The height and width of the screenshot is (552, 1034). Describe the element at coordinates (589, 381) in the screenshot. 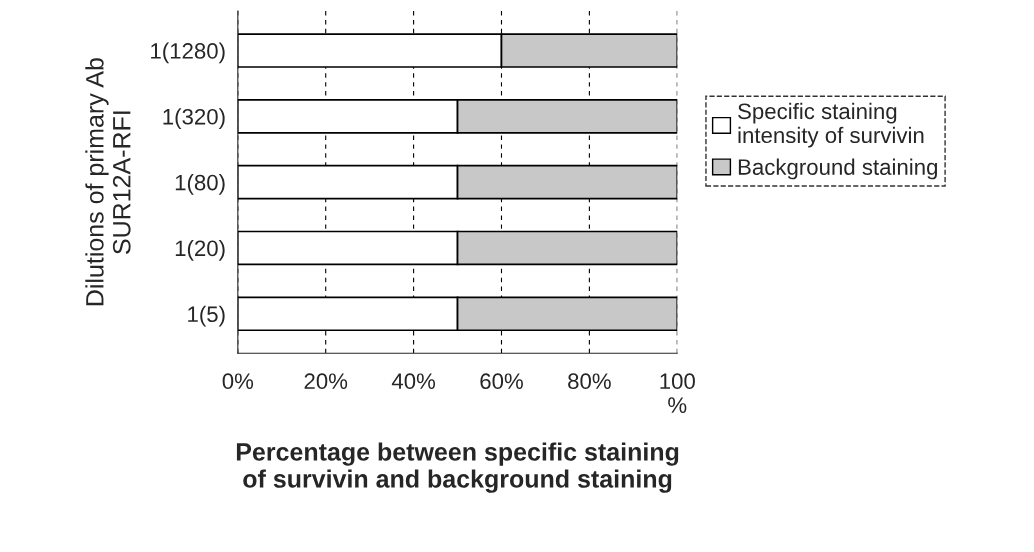

I see `x-tick-label: 80%` at that location.